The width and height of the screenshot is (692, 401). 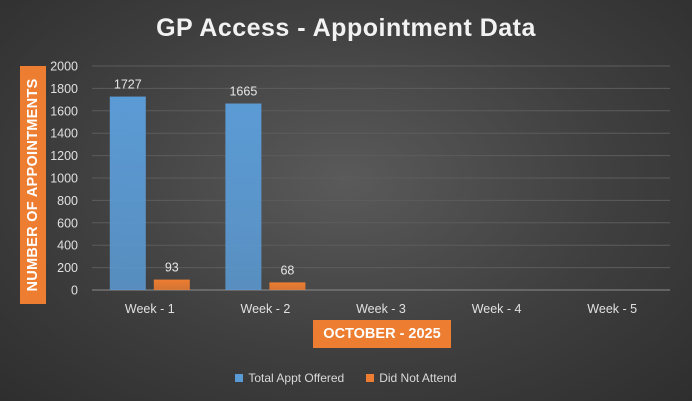 What do you see at coordinates (346, 28) in the screenshot?
I see `chart-title: GP Access - Appointment Data` at bounding box center [346, 28].